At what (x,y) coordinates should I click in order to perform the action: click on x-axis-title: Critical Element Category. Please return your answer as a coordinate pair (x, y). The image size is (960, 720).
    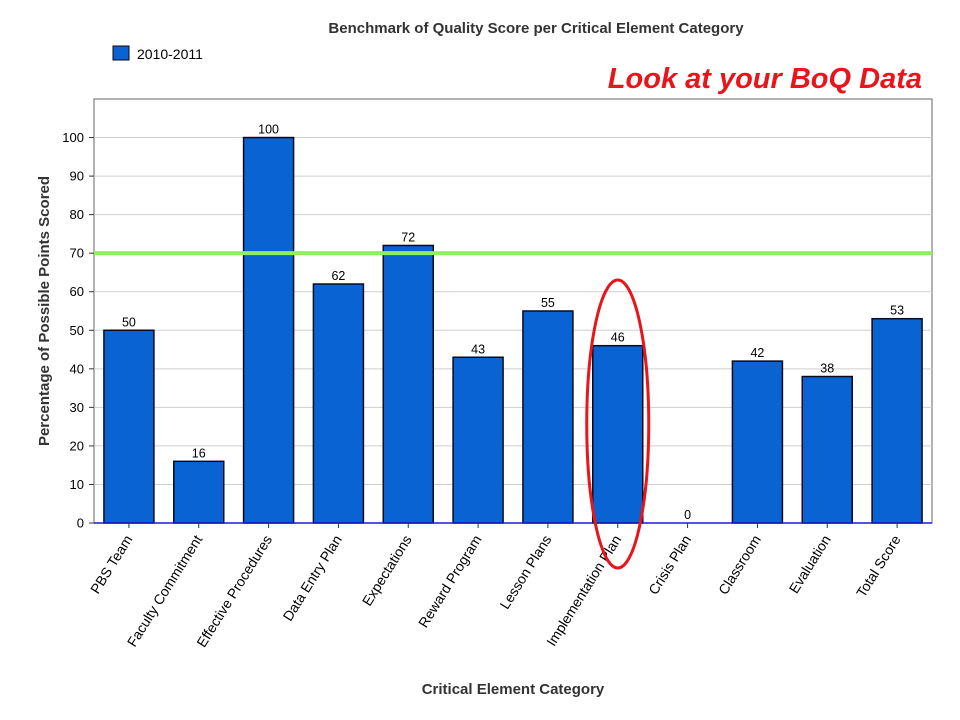
    Looking at the image, I should click on (513, 689).